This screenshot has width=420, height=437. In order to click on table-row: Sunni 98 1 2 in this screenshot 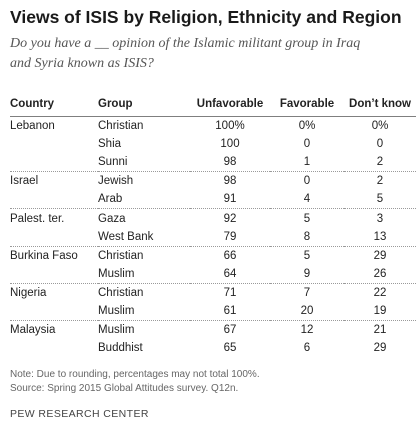, I will do `click(213, 162)`.